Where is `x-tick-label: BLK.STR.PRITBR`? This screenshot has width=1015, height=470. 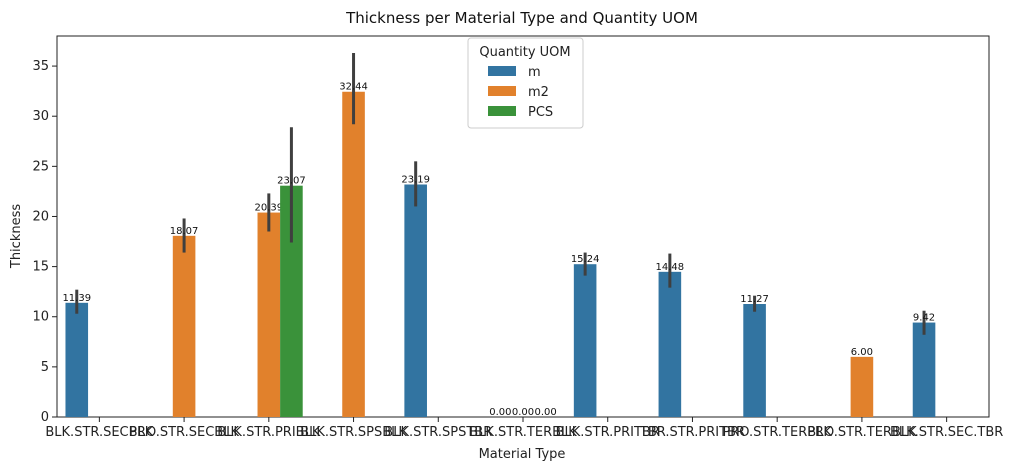
x-tick-label: BLK.STR.PRITBR is located at coordinates (608, 432).